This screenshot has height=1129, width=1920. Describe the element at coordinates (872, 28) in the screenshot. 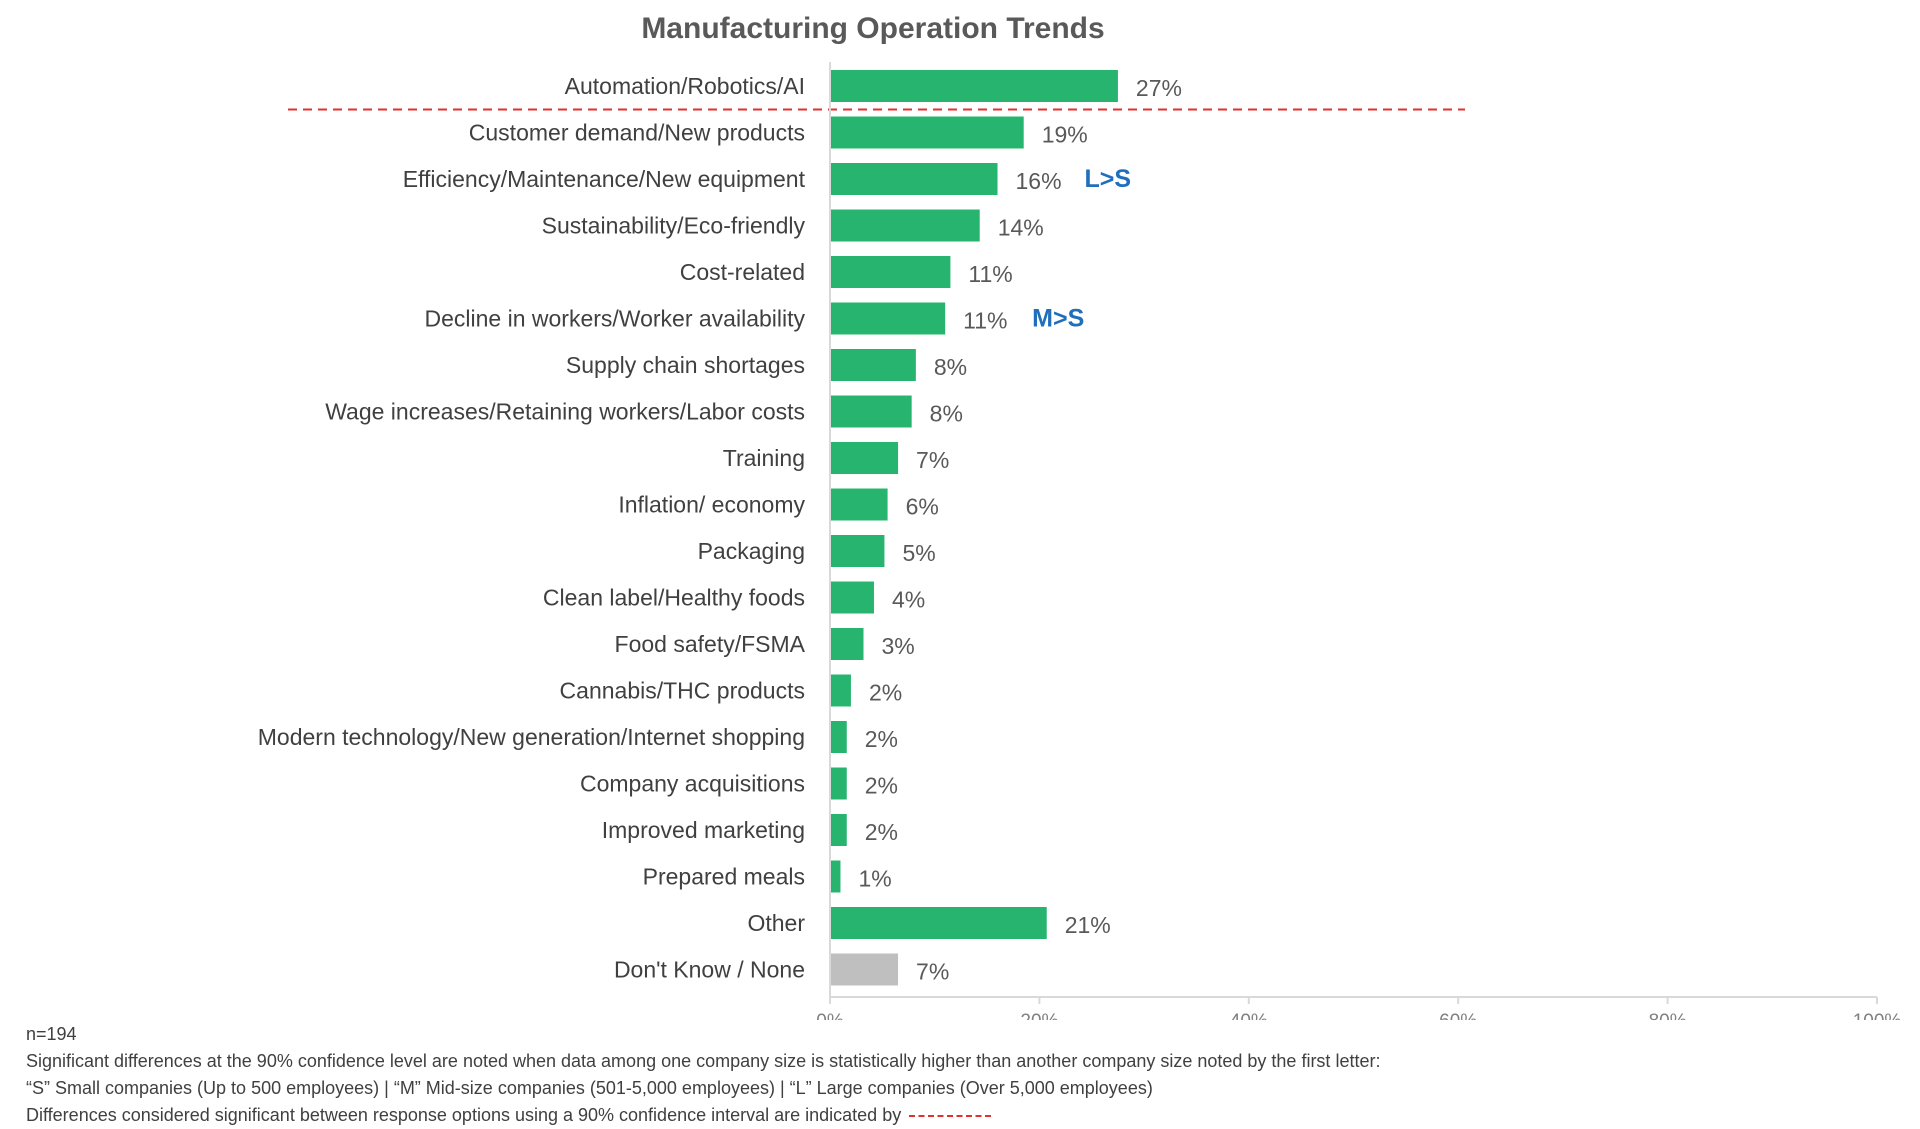

I see `chart-title: Manufacturing Operation Trends` at that location.